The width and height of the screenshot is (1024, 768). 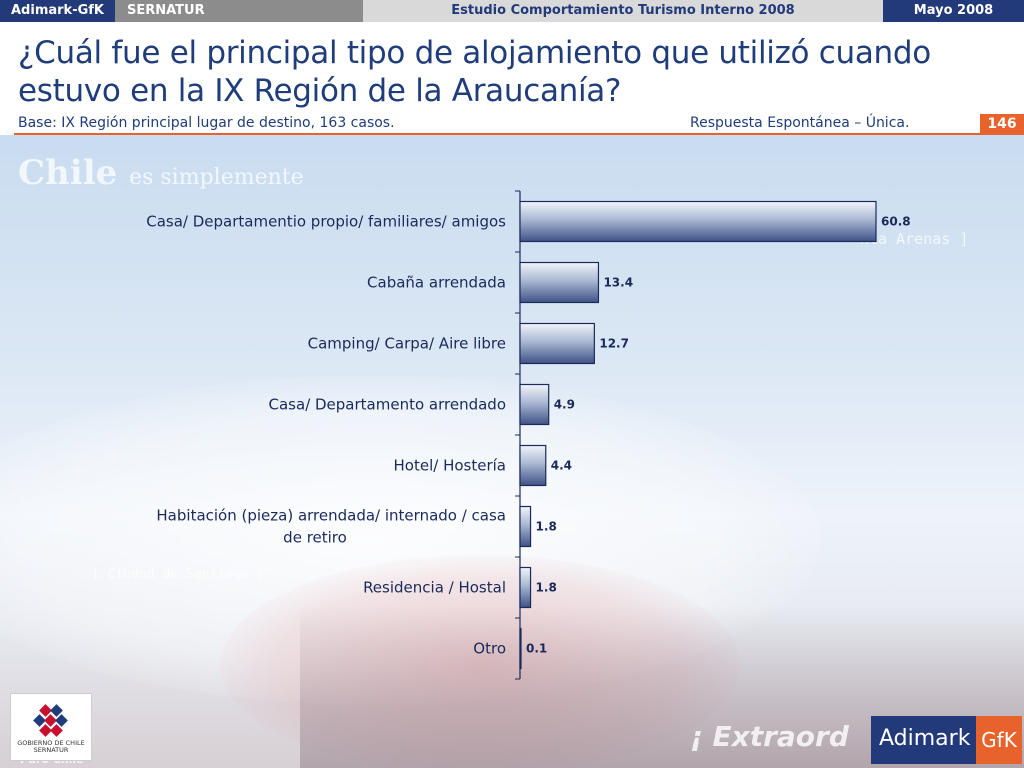 I want to click on background-punta-arenas-text: nta Arenas ], so click(x=914, y=239).